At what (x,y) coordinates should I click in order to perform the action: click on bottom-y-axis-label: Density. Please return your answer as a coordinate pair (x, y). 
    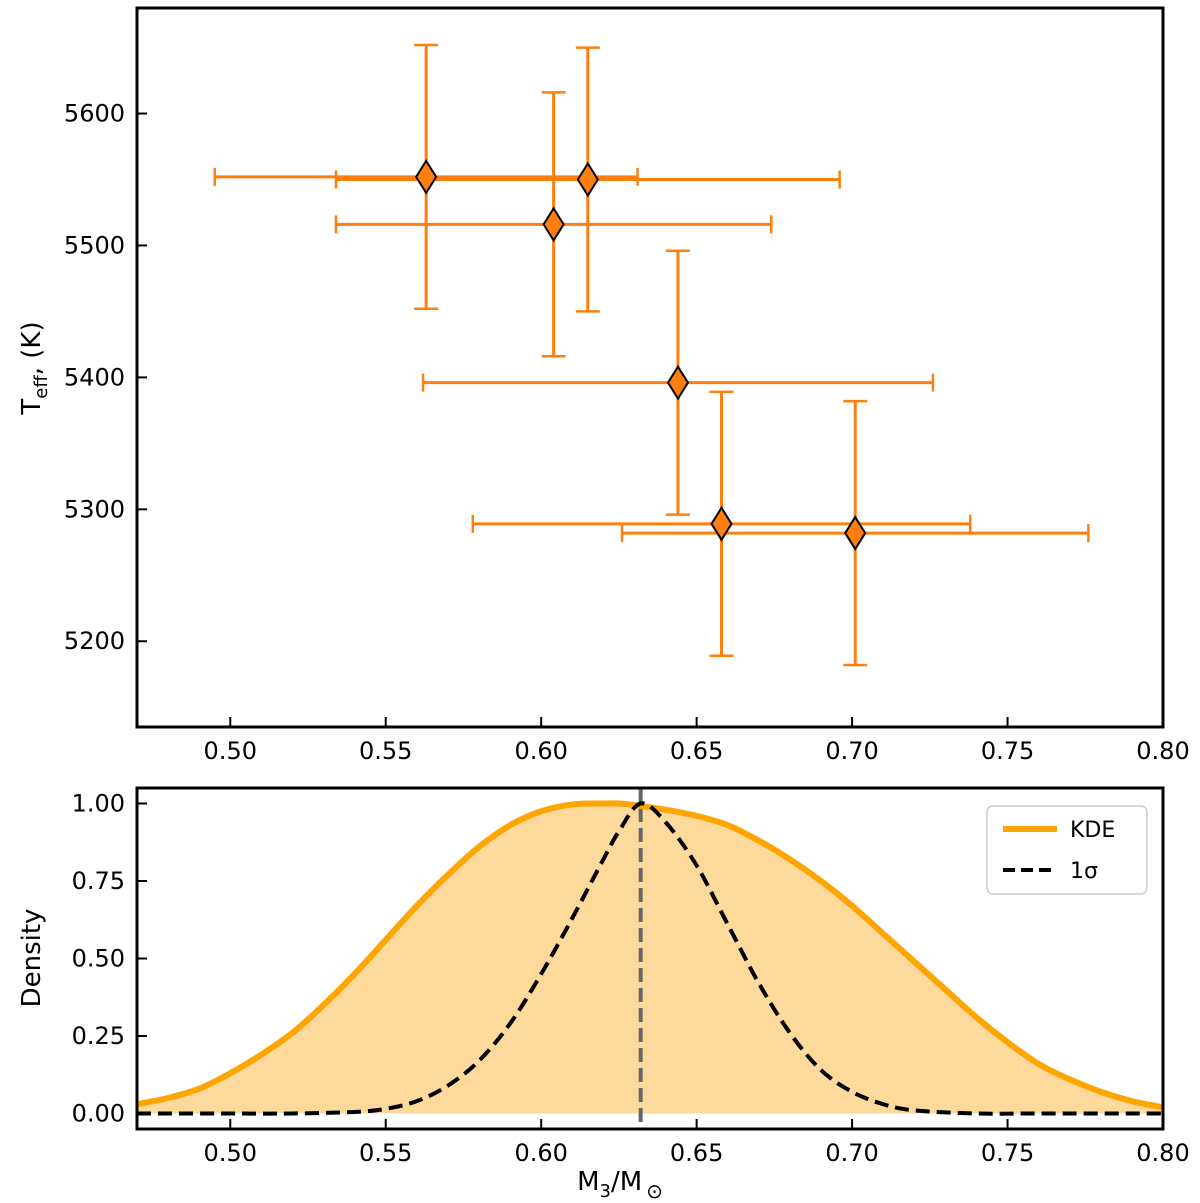
    Looking at the image, I should click on (32, 958).